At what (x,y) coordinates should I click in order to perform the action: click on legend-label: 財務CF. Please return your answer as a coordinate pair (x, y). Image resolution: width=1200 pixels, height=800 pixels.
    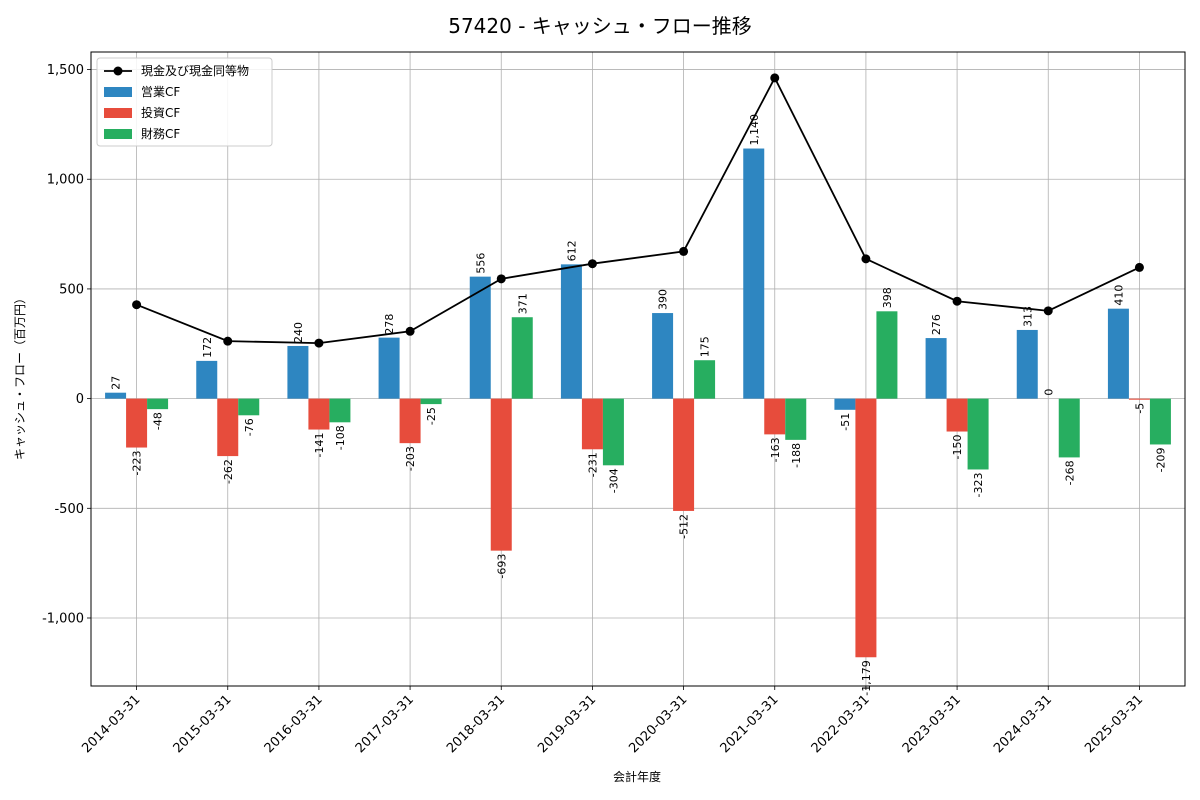
    Looking at the image, I should click on (160, 133).